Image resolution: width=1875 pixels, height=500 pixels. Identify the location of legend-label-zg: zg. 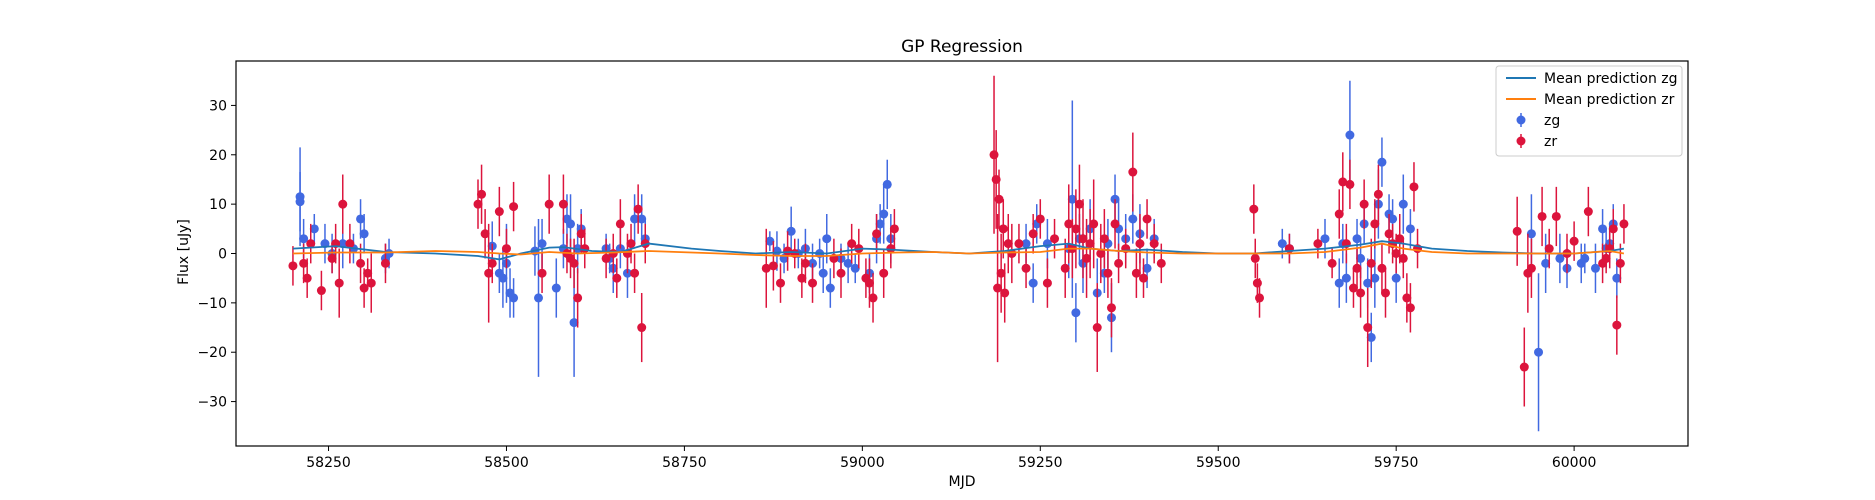
(1552, 121).